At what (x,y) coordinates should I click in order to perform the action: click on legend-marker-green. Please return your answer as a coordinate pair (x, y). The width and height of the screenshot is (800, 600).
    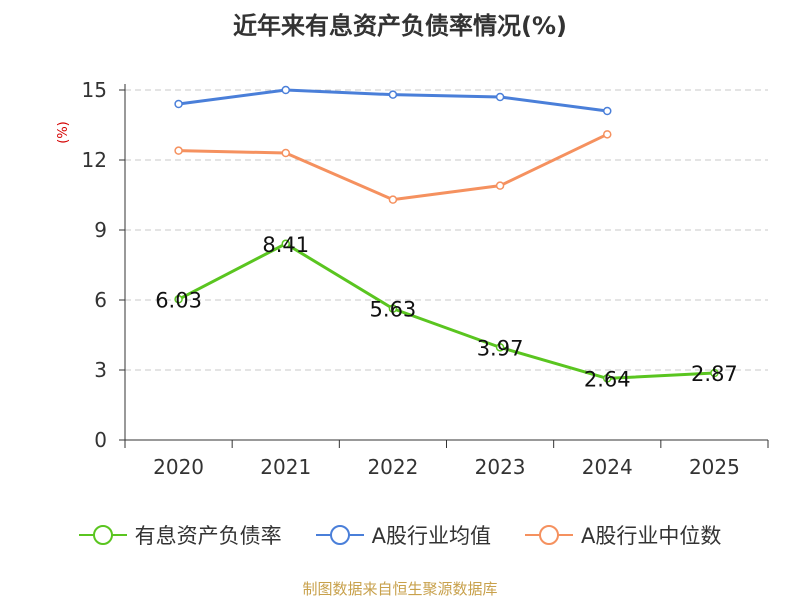
    Looking at the image, I should click on (102, 535).